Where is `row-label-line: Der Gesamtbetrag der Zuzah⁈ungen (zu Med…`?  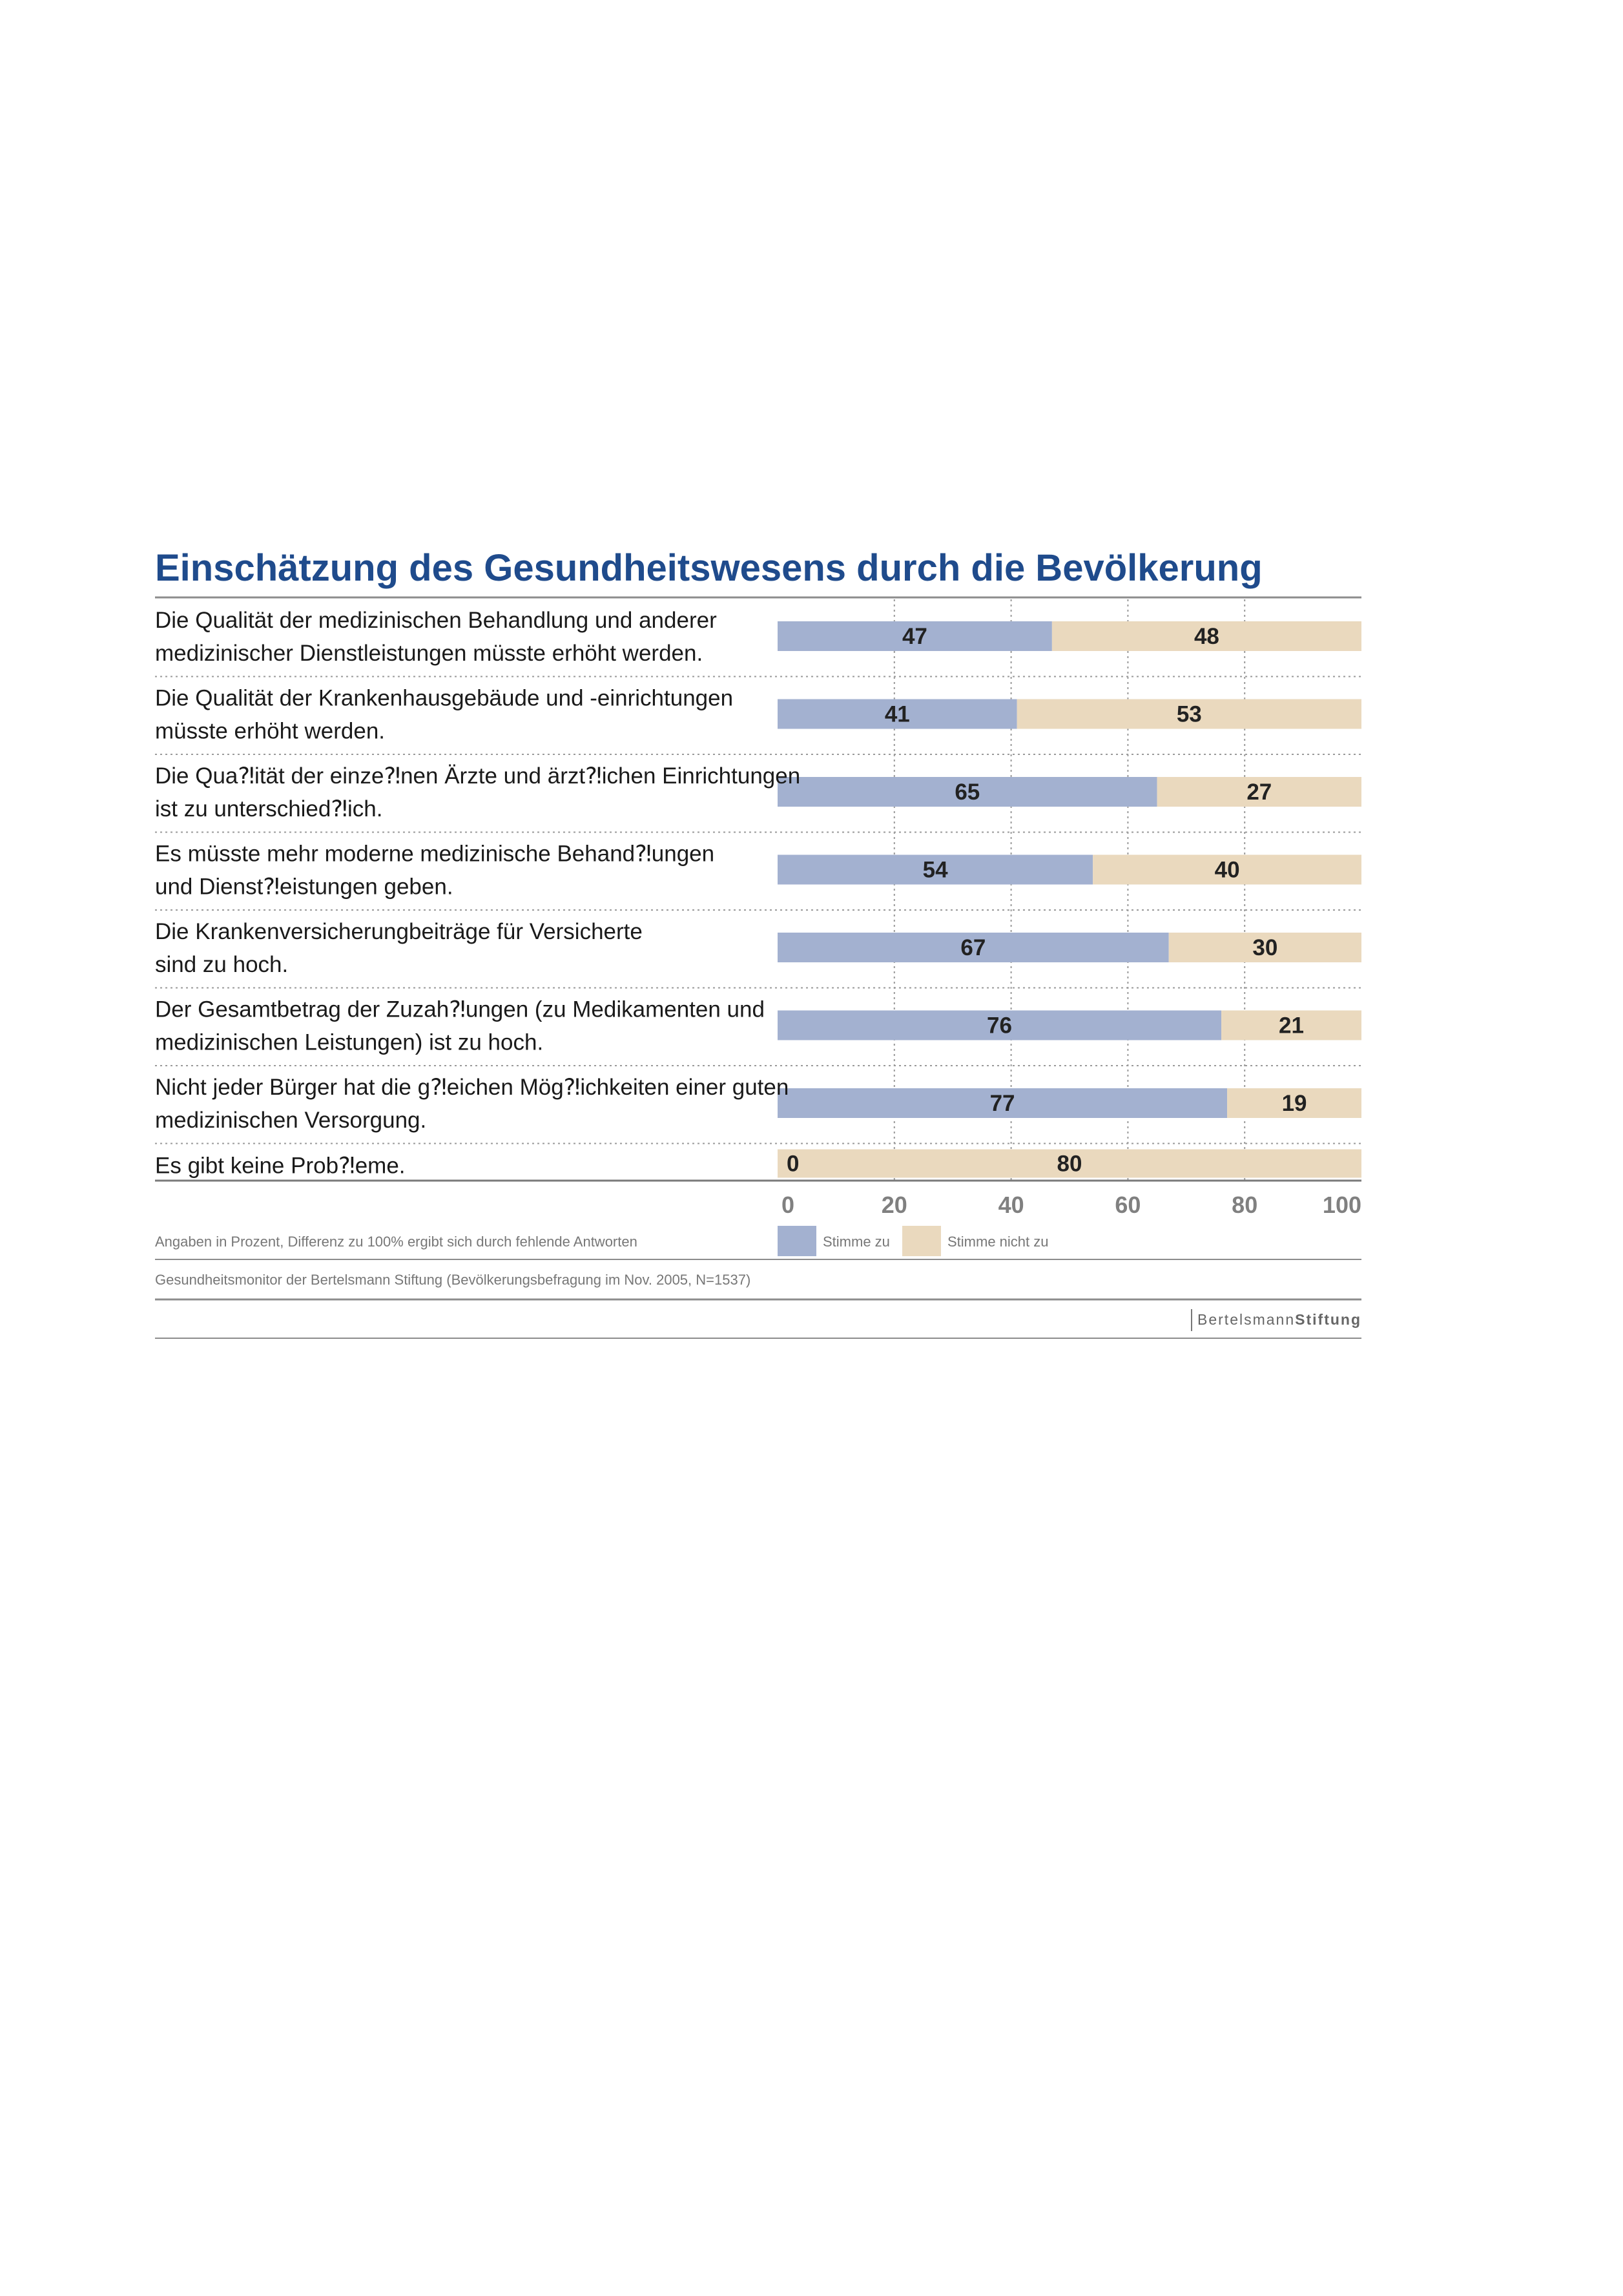
row-label-line: Der Gesamtbetrag der Zuzah⁈ungen (zu Med… is located at coordinates (460, 1009).